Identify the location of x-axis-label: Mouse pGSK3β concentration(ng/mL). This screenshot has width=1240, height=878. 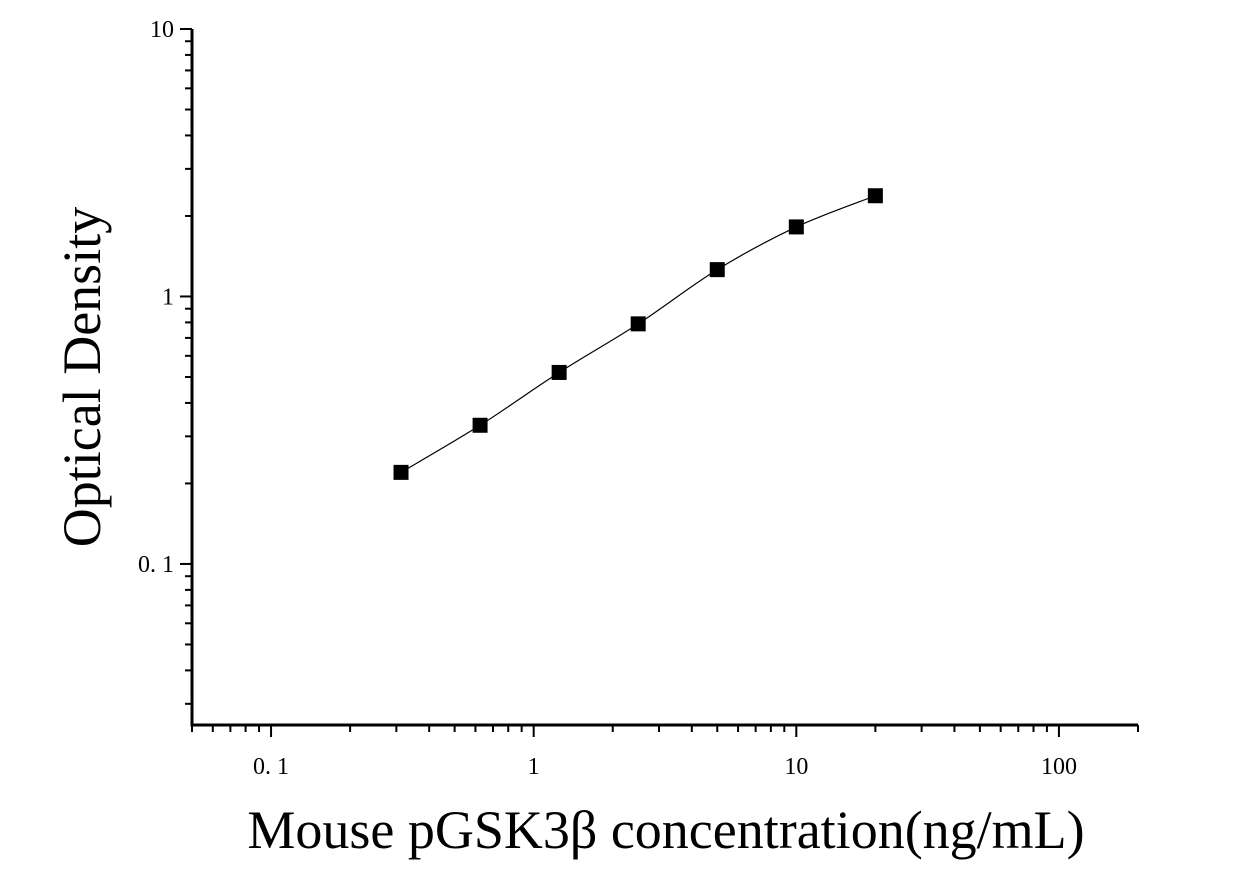
(665, 830).